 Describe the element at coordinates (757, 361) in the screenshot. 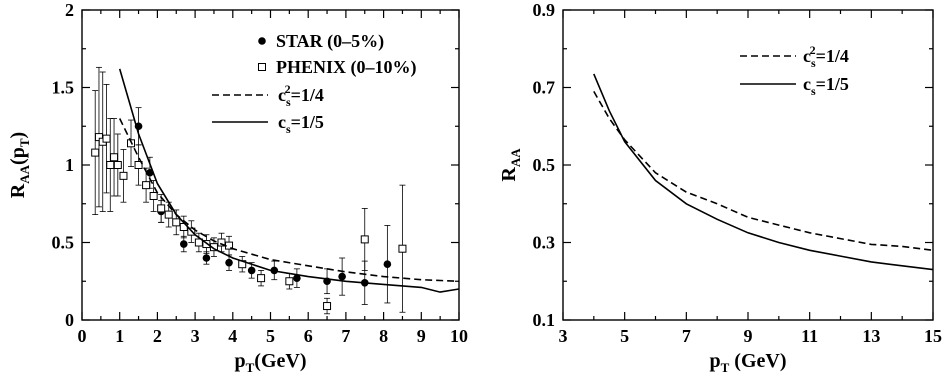

I see `x-axis-title-unit: (GeV)` at that location.